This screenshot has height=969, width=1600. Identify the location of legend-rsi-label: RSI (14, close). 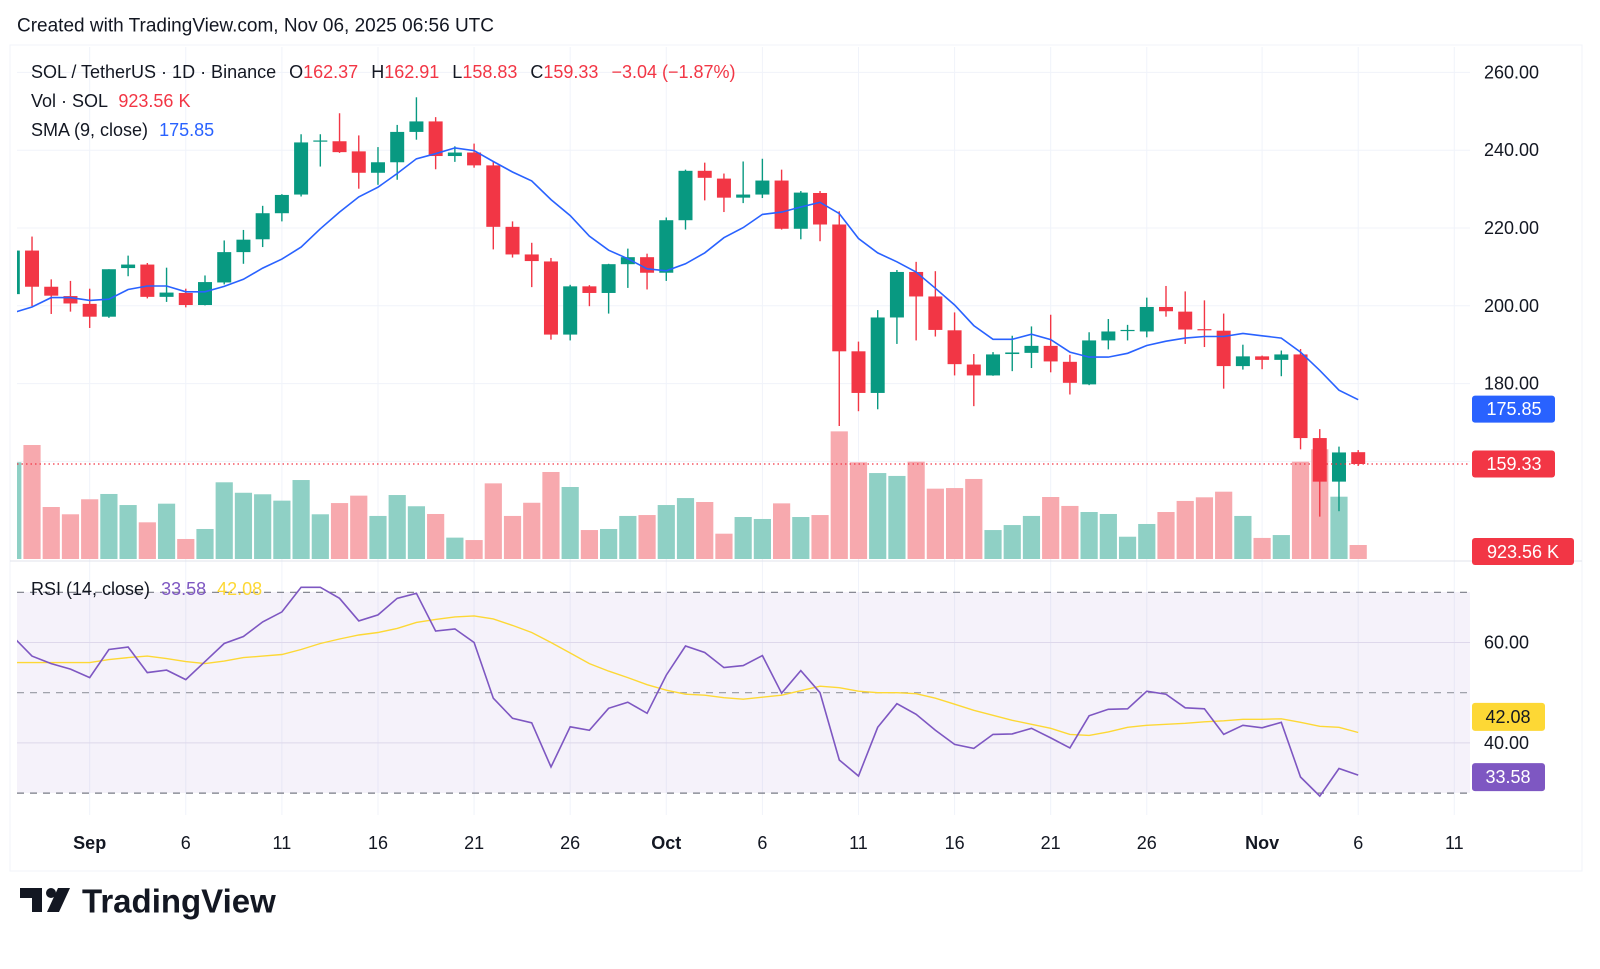
(90, 589).